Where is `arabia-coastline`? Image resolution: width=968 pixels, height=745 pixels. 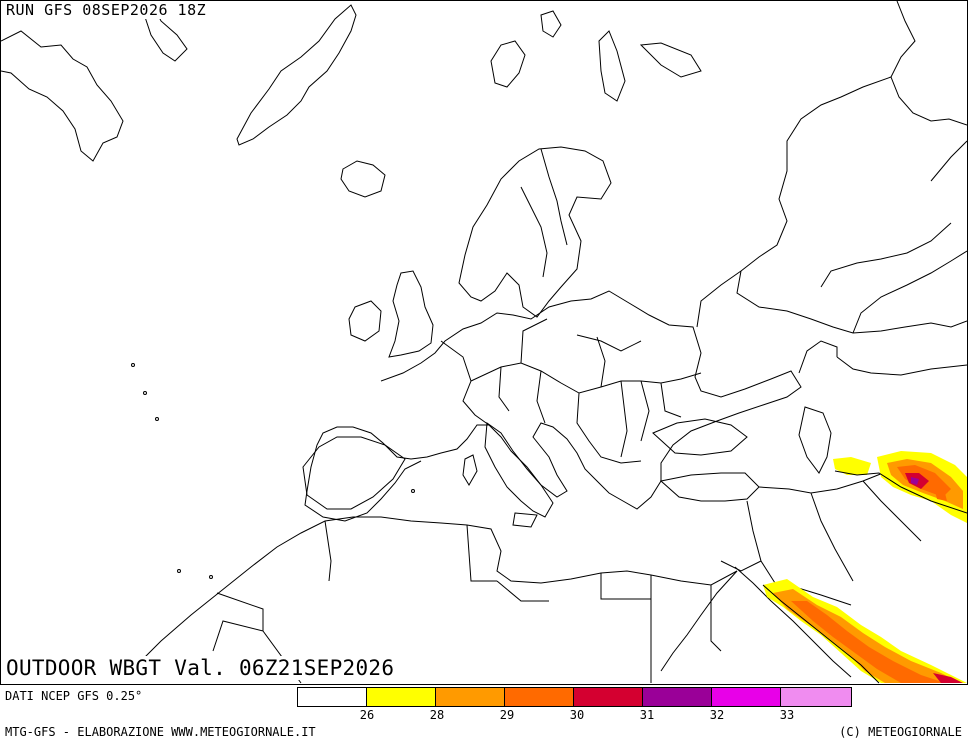 arabia-coastline is located at coordinates (756, 622).